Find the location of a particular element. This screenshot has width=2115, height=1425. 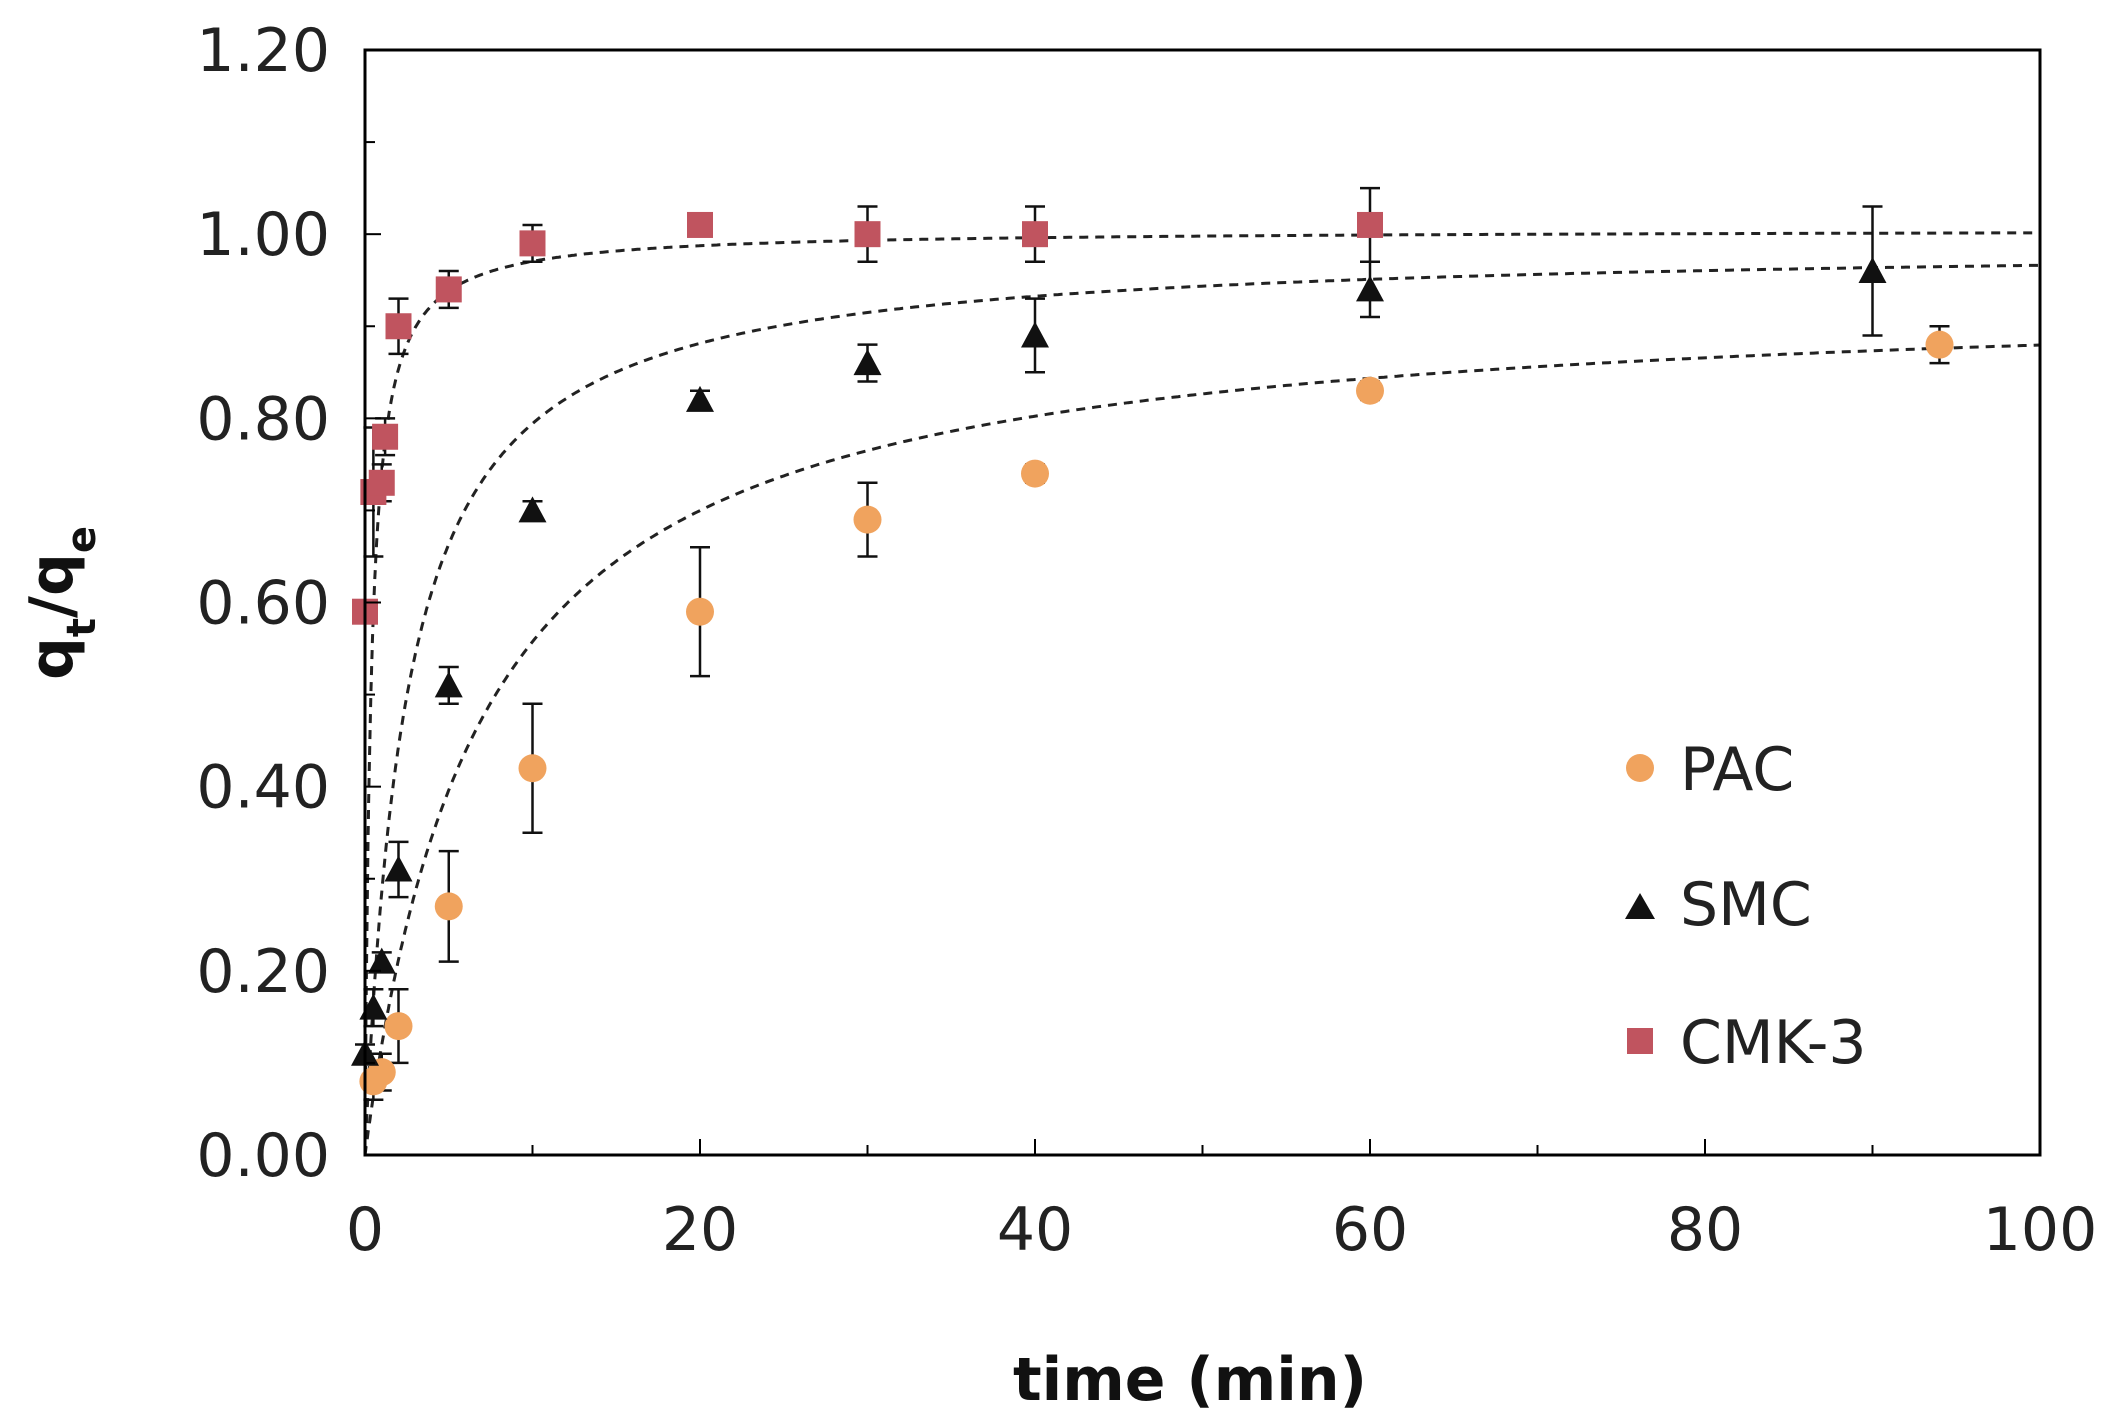

legend-label-smc: SMC is located at coordinates (1746, 905).